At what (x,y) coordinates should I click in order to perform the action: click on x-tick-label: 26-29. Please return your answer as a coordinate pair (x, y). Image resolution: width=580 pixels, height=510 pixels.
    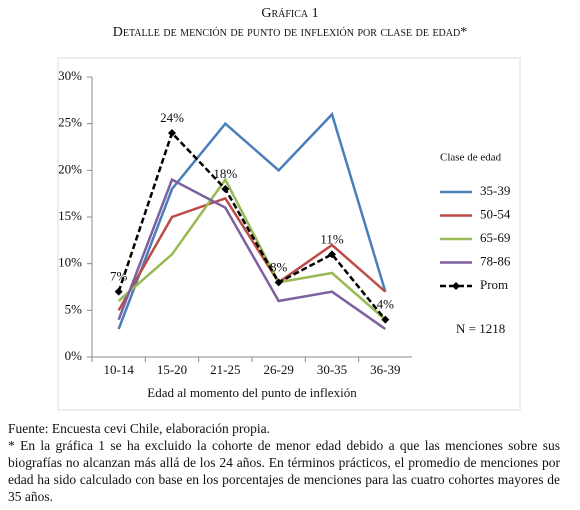
    Looking at the image, I should click on (278, 369).